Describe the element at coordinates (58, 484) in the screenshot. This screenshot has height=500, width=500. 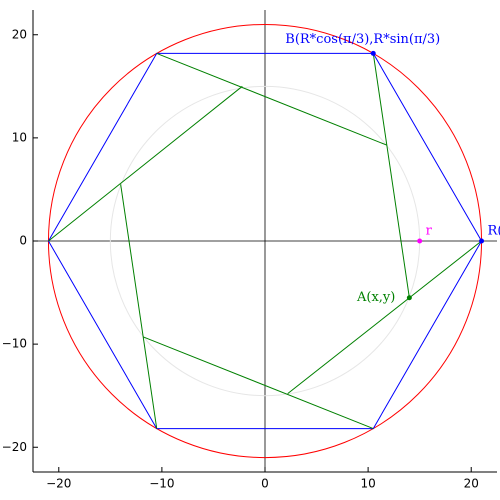
I see `x-tick-label: −20` at that location.